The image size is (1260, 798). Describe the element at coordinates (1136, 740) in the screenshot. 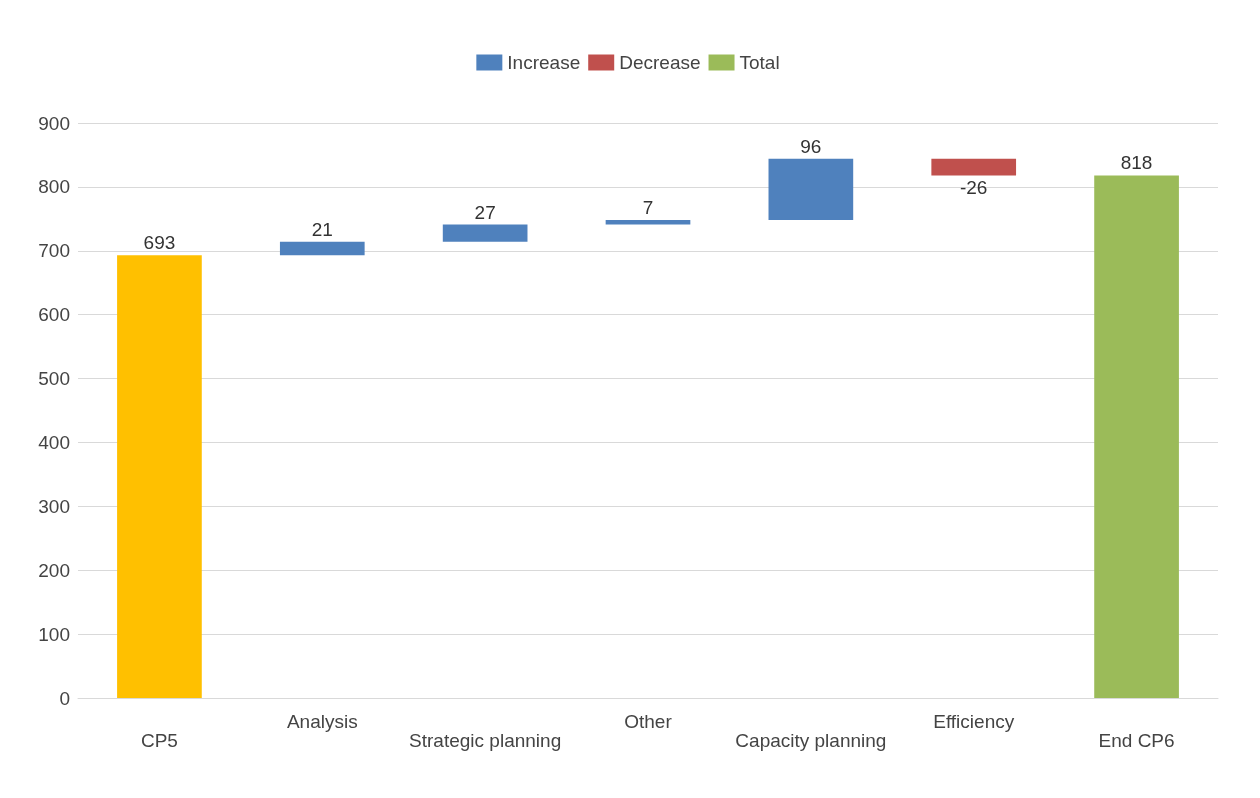

I see `x-tick-label: End CP6` at that location.